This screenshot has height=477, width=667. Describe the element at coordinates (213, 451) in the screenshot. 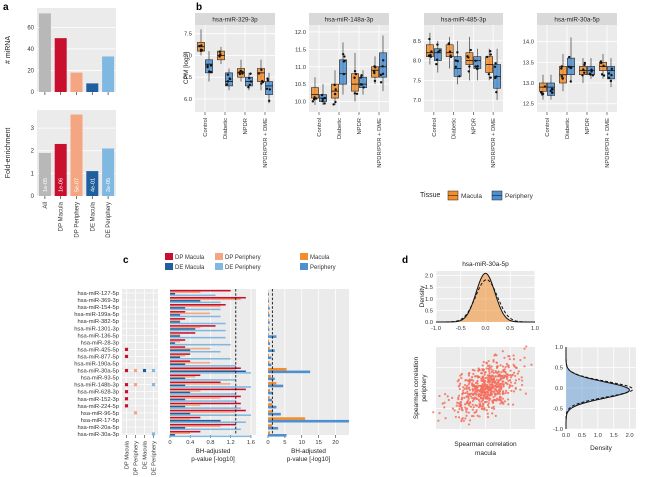

I see `x-axis-title: BH-adjusted` at that location.